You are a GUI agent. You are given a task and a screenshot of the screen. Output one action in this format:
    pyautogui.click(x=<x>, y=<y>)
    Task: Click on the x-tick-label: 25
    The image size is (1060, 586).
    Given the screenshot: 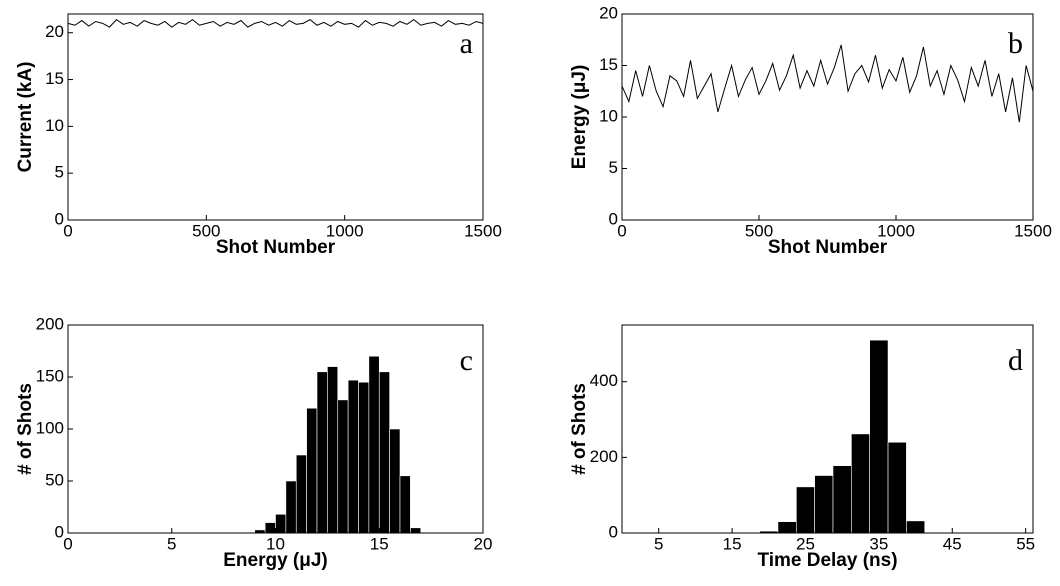 What is the action you would take?
    pyautogui.click(x=805, y=543)
    